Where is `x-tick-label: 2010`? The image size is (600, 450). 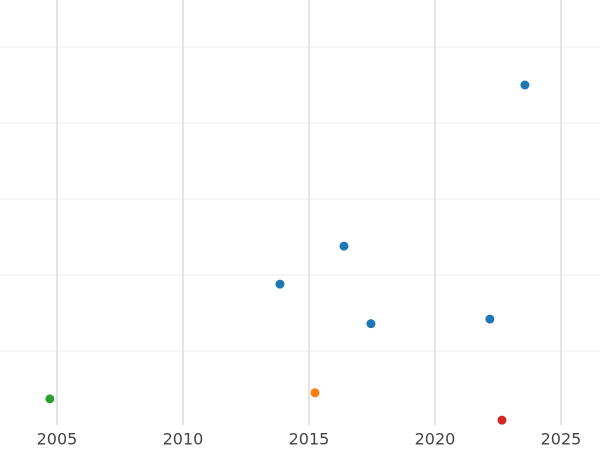
x-tick-label: 2010 is located at coordinates (183, 439).